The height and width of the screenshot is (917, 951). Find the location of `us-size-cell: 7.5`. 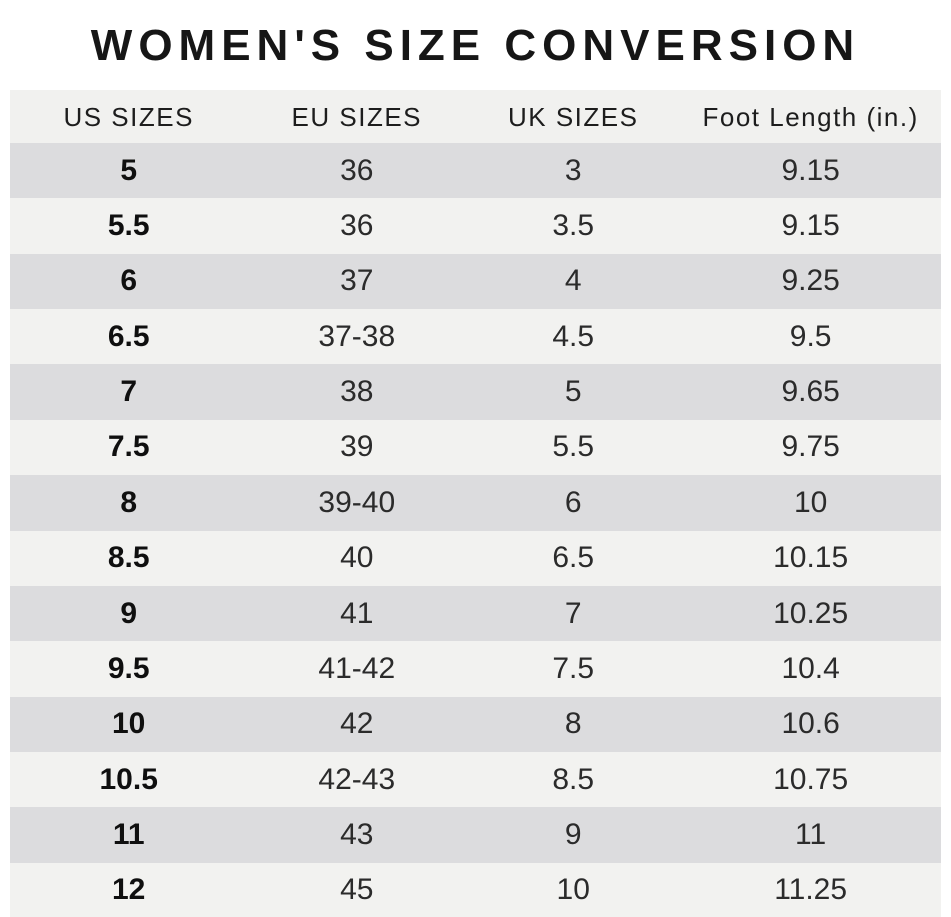

us-size-cell: 7.5 is located at coordinates (128, 447).